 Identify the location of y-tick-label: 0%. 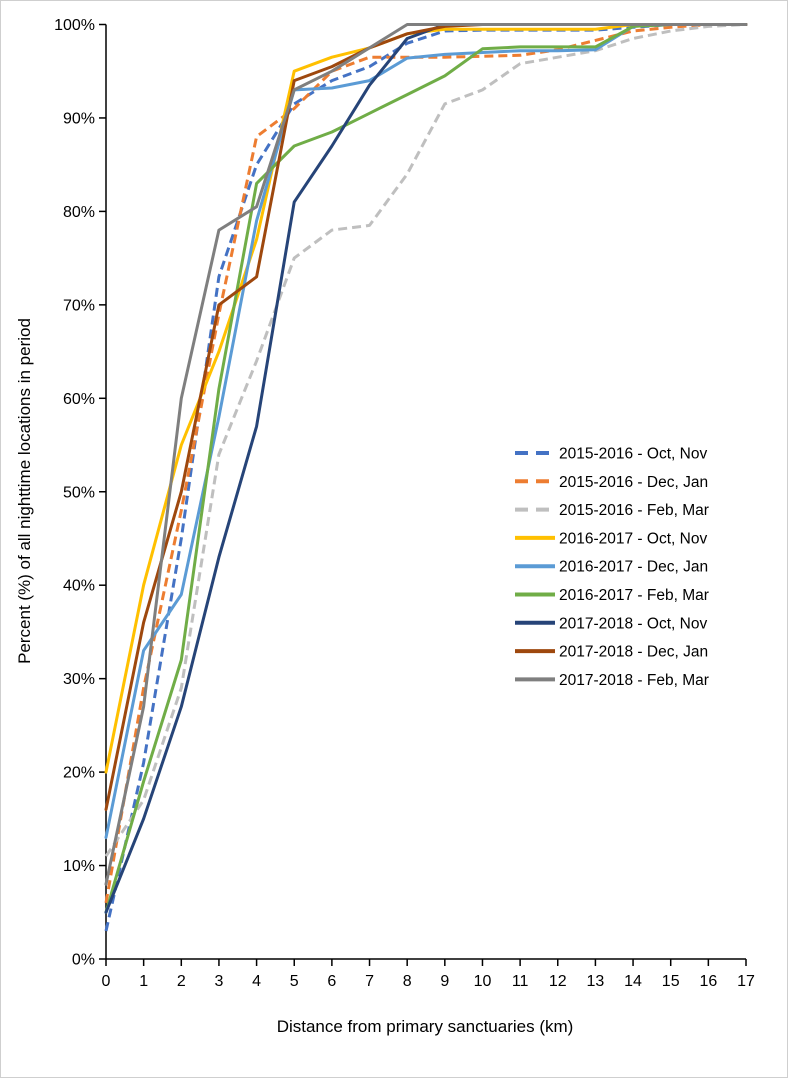
(83, 960).